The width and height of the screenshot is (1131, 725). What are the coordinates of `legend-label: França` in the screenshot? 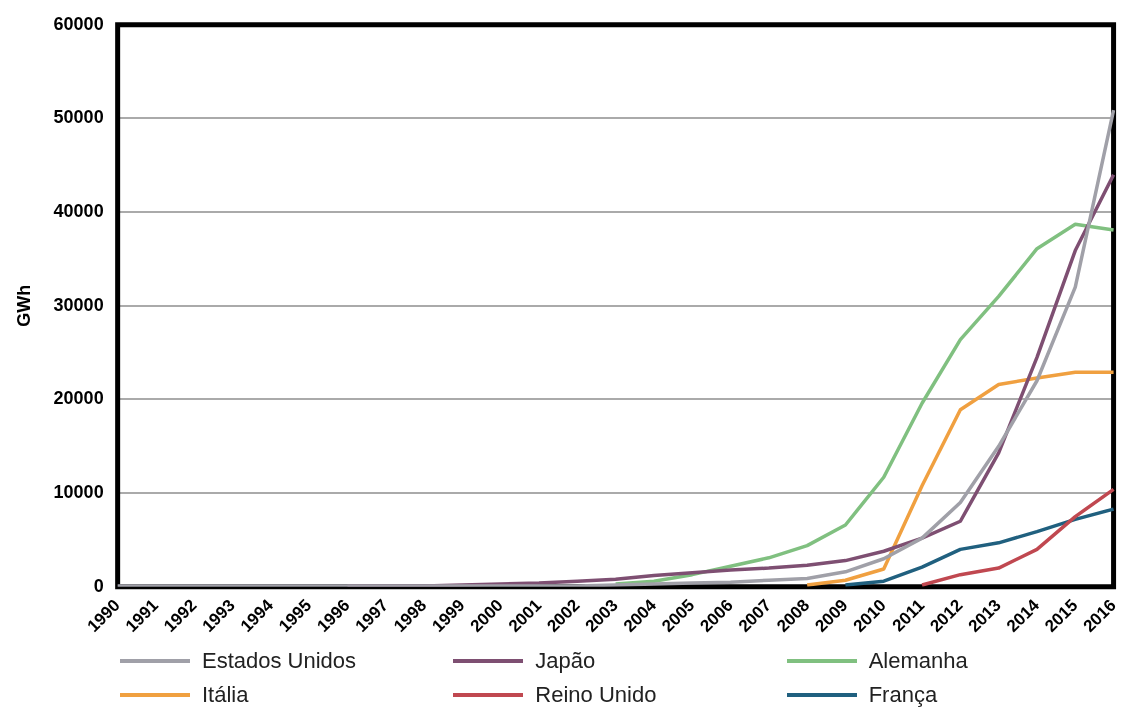 It's located at (903, 695).